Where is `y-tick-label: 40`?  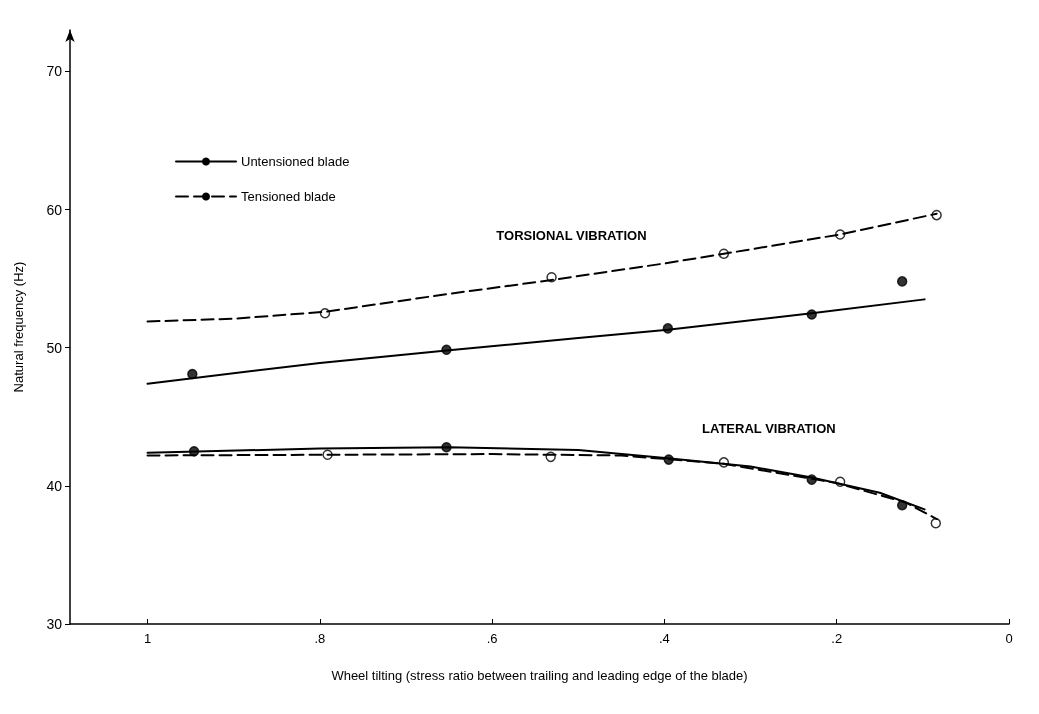 y-tick-label: 40 is located at coordinates (54, 485).